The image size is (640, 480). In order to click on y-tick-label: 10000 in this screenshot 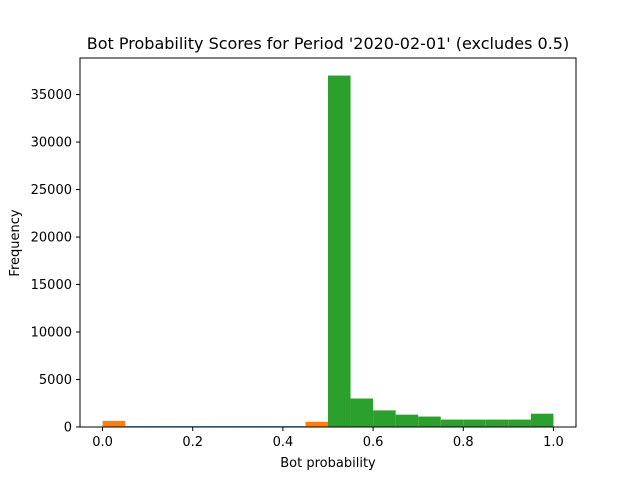, I will do `click(51, 333)`.